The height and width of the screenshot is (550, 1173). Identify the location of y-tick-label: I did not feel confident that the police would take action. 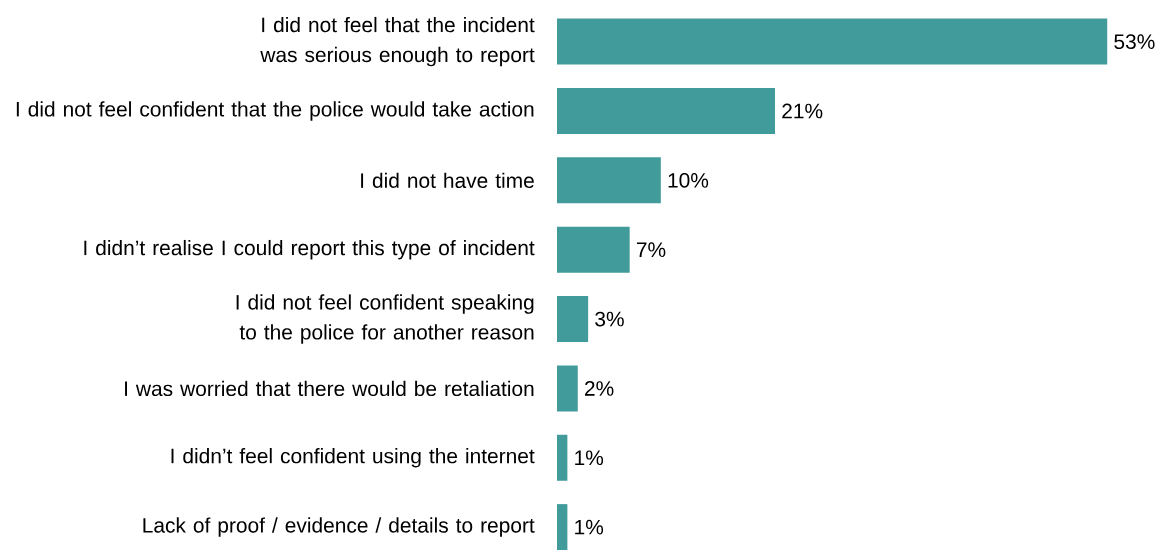
(275, 111).